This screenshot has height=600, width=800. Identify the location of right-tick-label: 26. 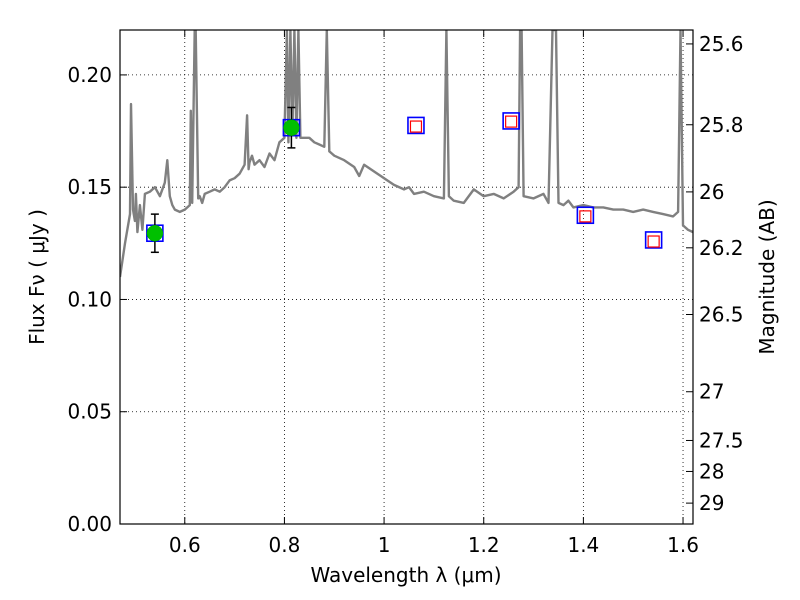
(711, 192).